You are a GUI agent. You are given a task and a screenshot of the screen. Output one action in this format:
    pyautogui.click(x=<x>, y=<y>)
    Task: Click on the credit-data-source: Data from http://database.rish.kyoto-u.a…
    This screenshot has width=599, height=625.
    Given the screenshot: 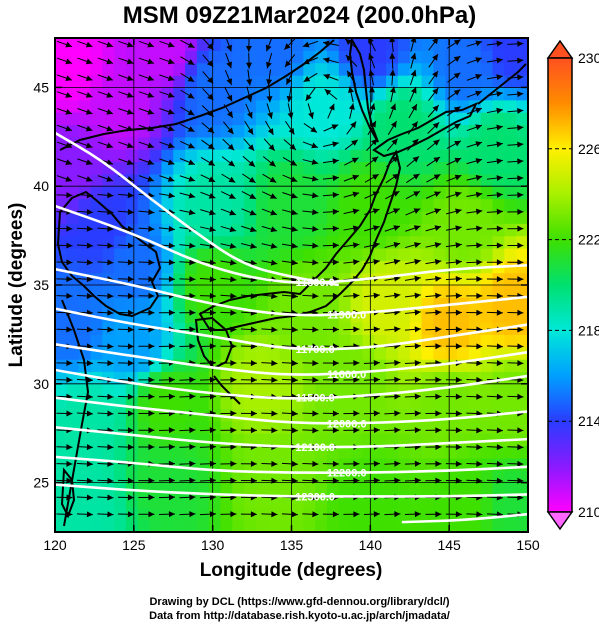 What is the action you would take?
    pyautogui.click(x=299, y=616)
    